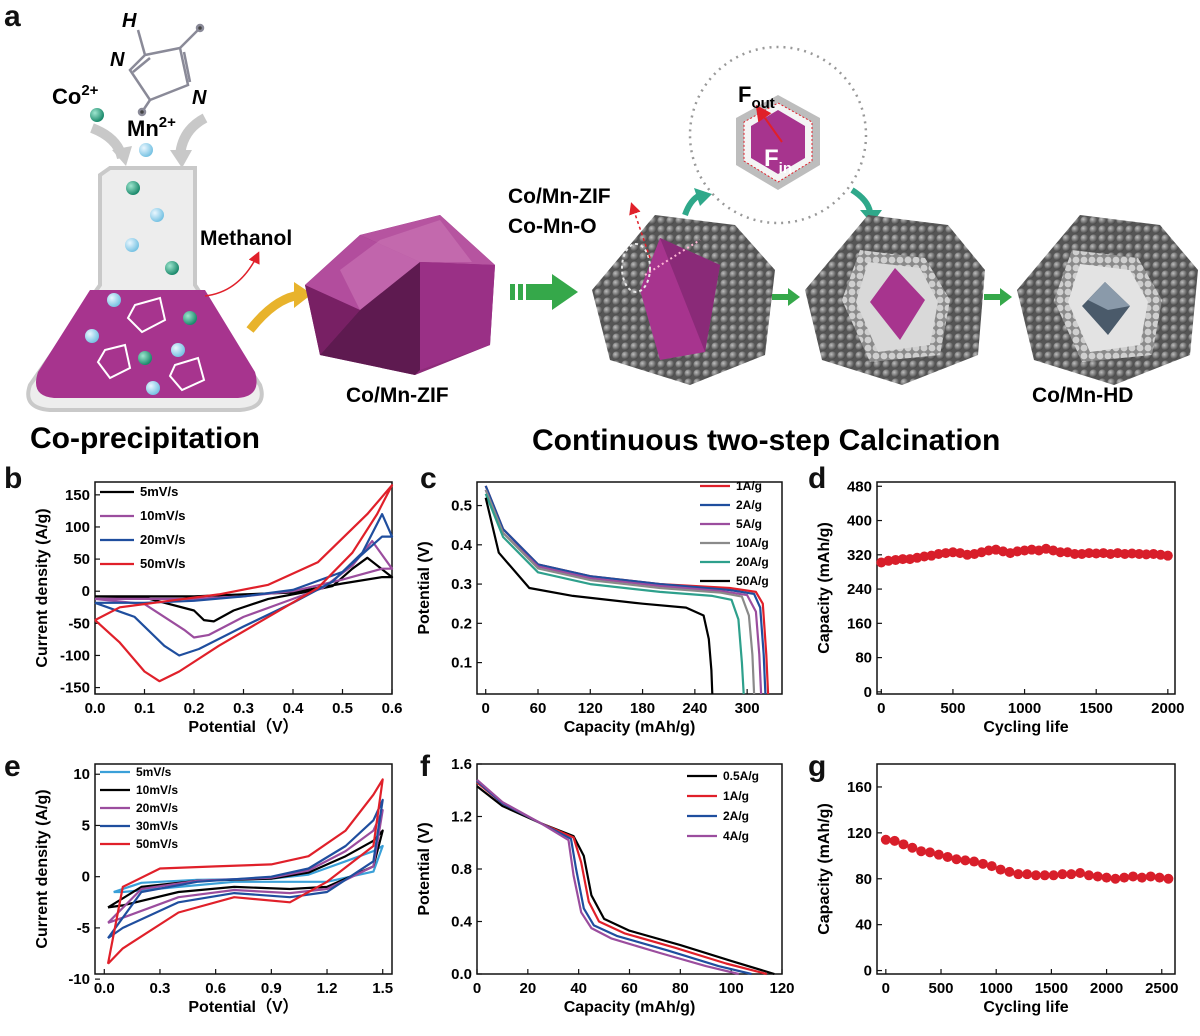 This screenshot has width=1200, height=1036. Describe the element at coordinates (462, 922) in the screenshot. I see `y-tick-label-f: 0.4` at that location.